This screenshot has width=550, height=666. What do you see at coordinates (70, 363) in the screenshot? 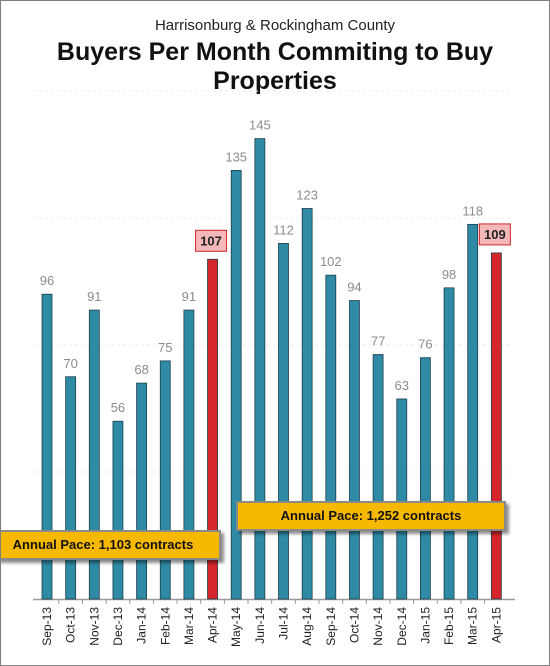
I see `data-label: 70` at bounding box center [70, 363].